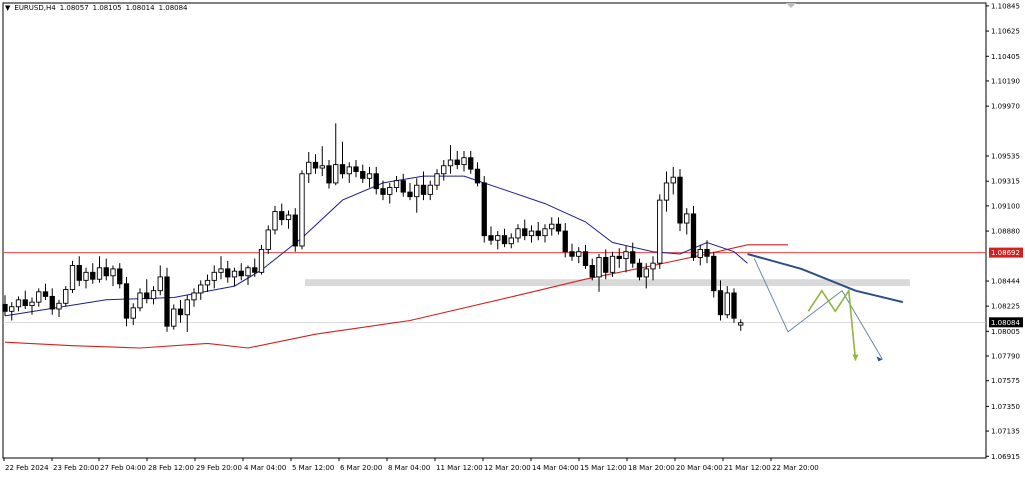 Image resolution: width=1025 pixels, height=478 pixels. Describe the element at coordinates (825, 278) in the screenshot. I see `projection-main-line` at that location.